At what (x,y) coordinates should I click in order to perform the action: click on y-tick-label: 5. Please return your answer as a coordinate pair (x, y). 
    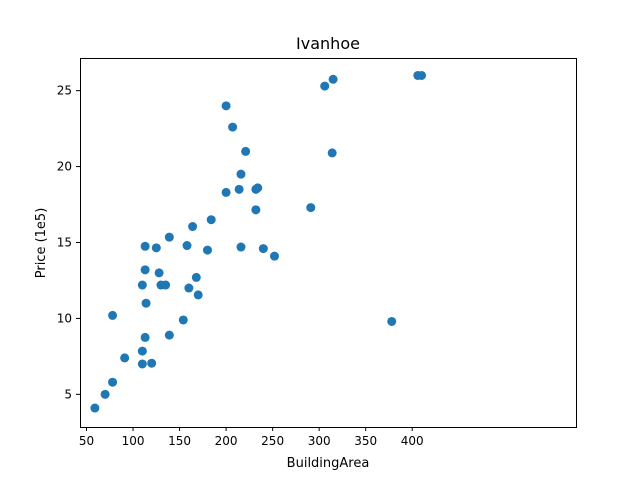
    Looking at the image, I should click on (68, 394).